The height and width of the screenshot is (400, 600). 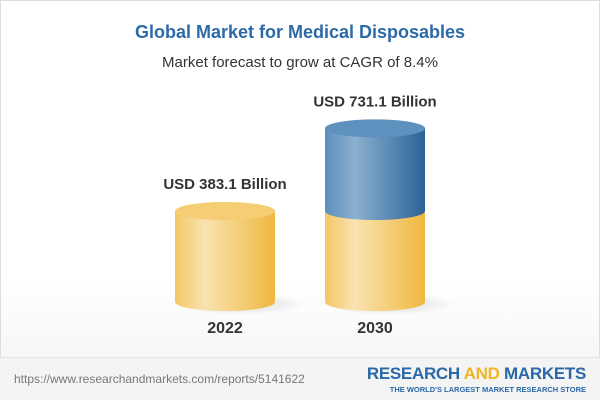 What do you see at coordinates (374, 101) in the screenshot?
I see `data-label: USD 731.1 Billion` at bounding box center [374, 101].